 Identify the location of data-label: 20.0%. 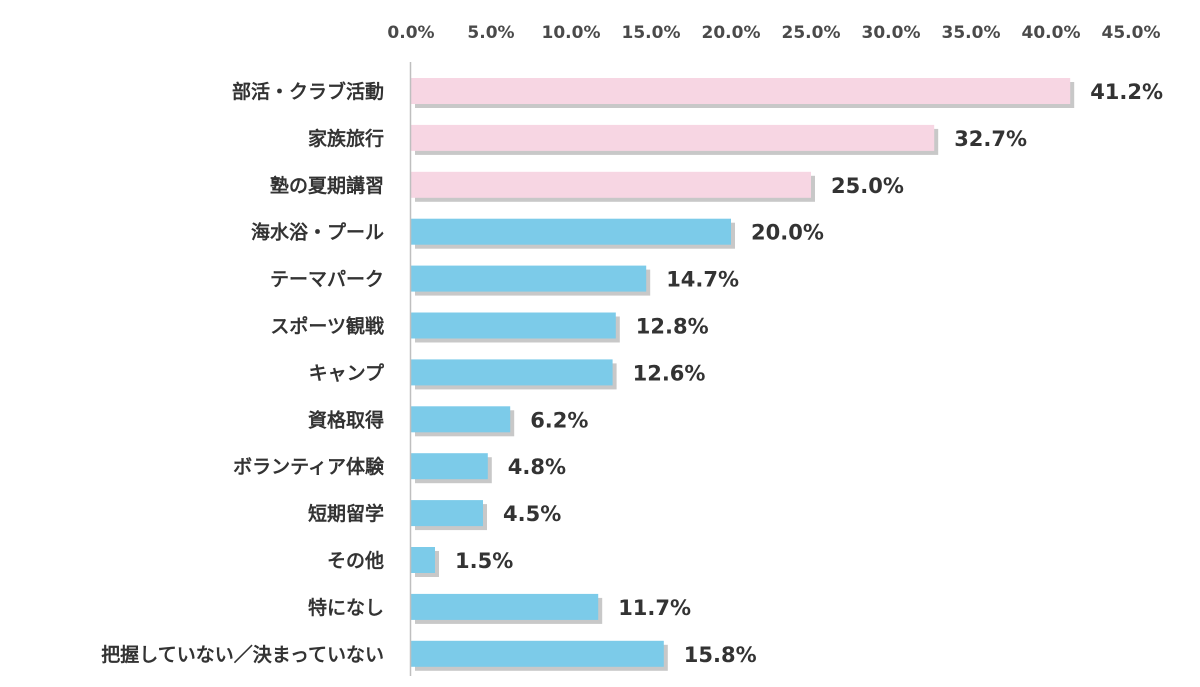
(787, 233).